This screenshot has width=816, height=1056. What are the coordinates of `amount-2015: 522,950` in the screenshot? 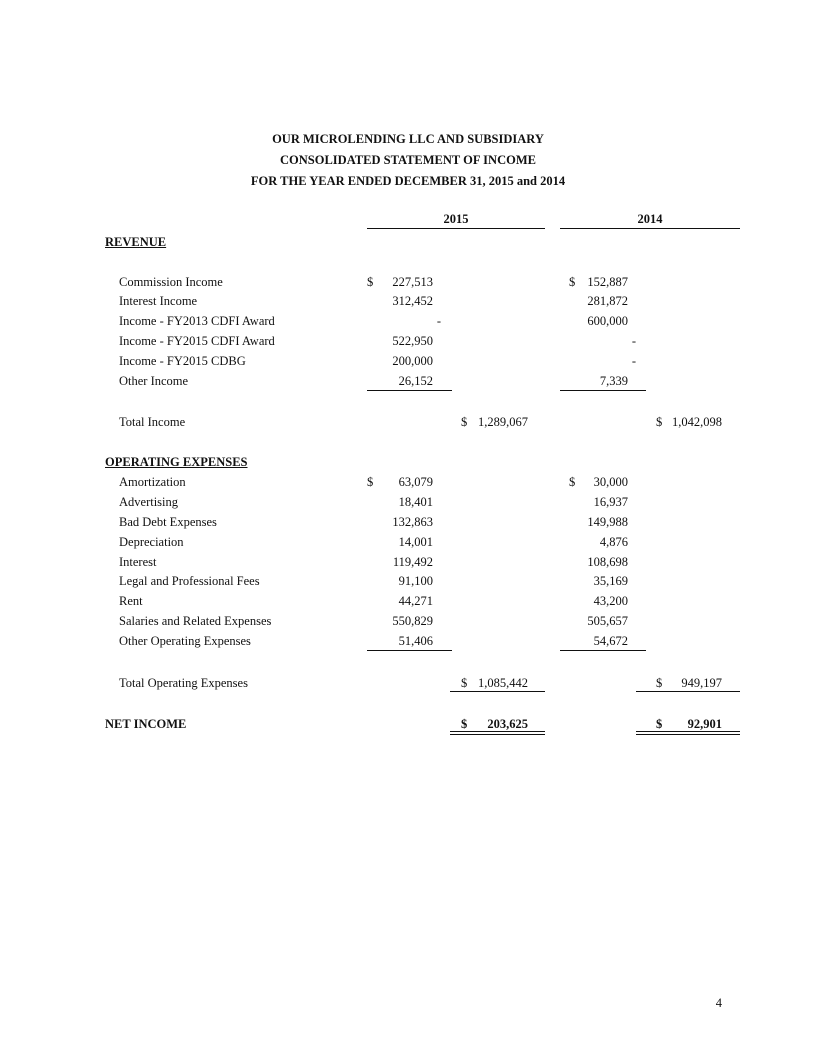 It's located at (412, 341).